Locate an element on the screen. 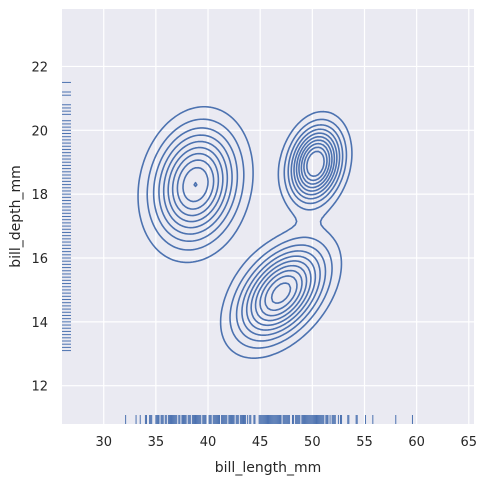 This screenshot has width=484, height=483. y-tick-label: 14 is located at coordinates (39, 323).